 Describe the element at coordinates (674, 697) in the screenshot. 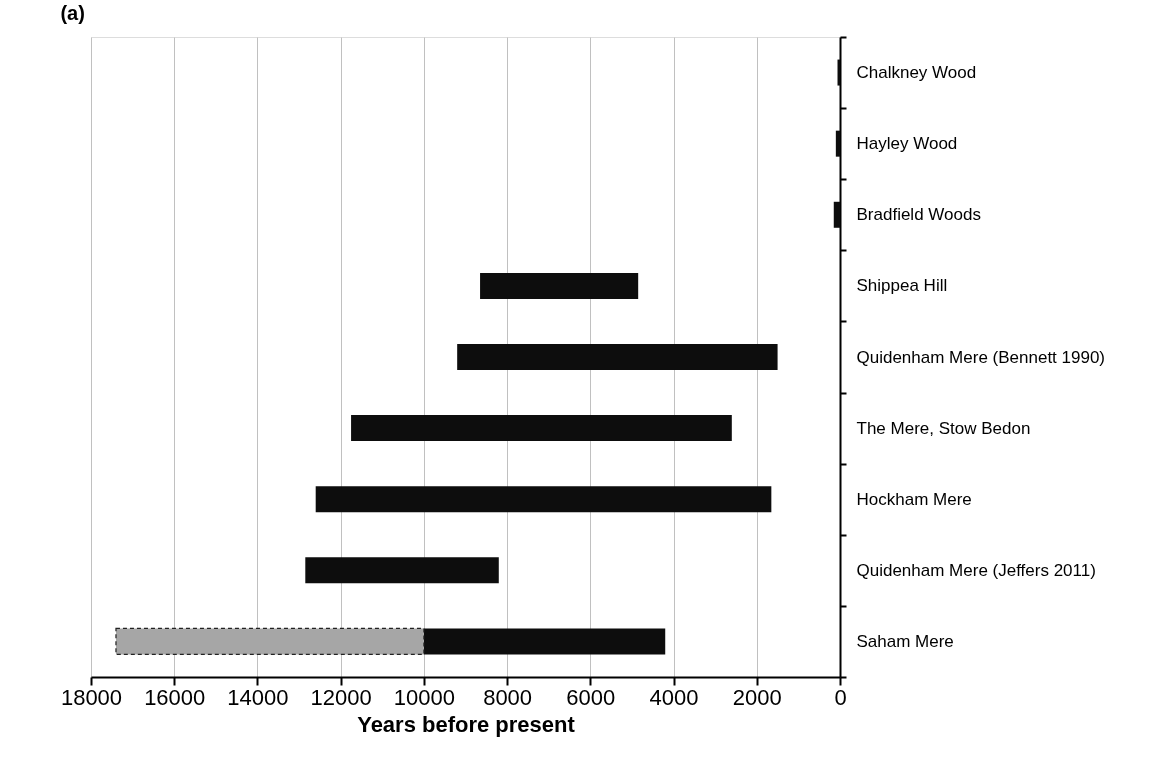

I see `x-tick-label: 4000` at that location.